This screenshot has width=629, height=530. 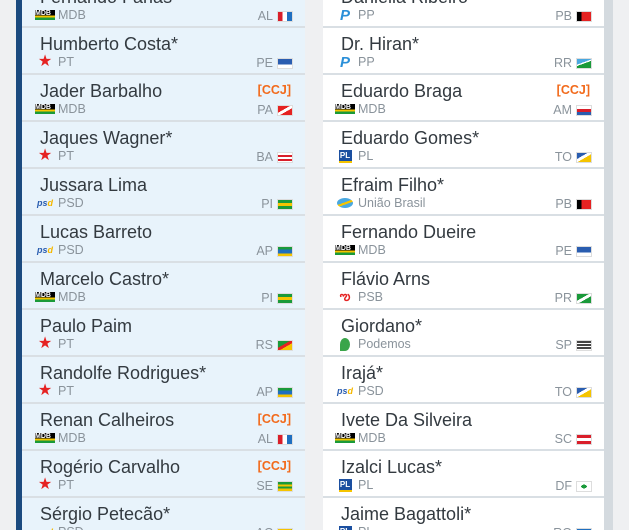 I want to click on senator-row: Lucas Barreto psd PSD AP, so click(x=163, y=239).